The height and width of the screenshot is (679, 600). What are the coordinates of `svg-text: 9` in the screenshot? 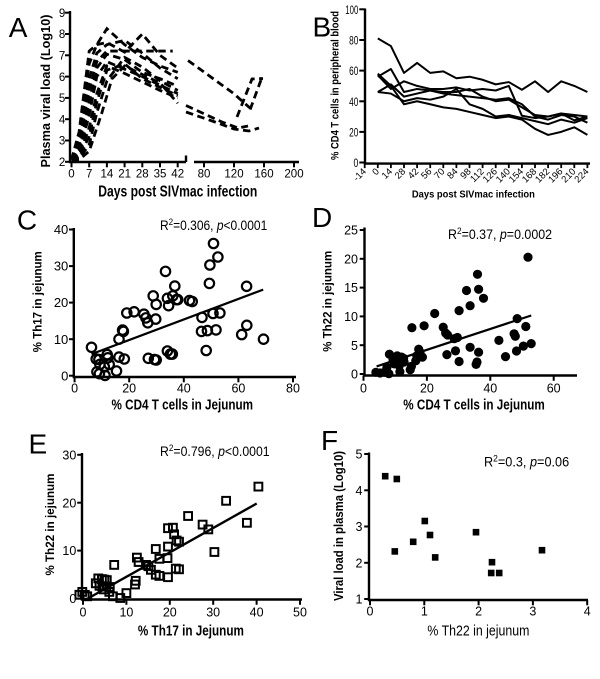 It's located at (62, 14).